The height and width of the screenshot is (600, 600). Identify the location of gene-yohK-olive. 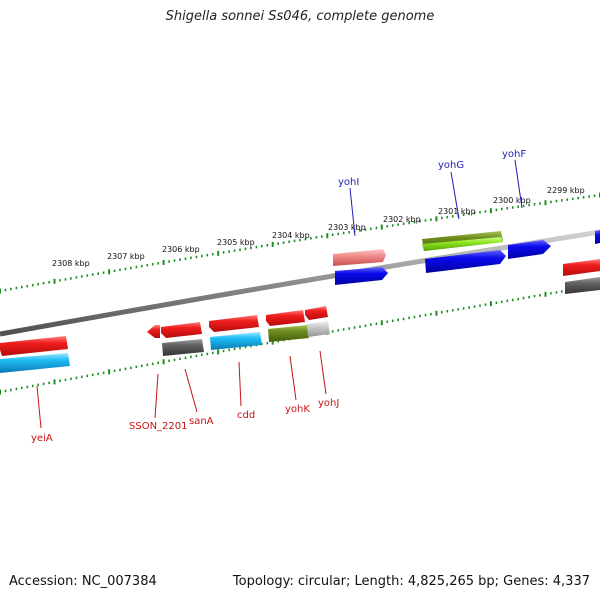
(288, 333).